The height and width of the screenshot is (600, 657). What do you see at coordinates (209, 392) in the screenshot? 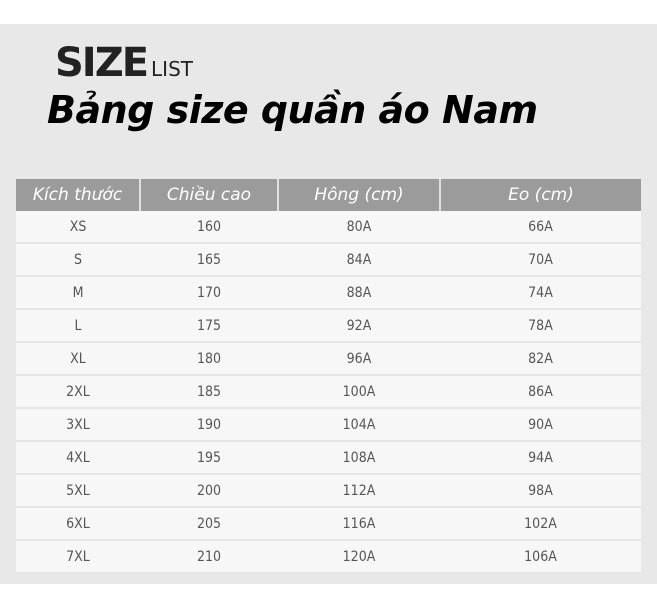
I see `table-cell: 185` at bounding box center [209, 392].